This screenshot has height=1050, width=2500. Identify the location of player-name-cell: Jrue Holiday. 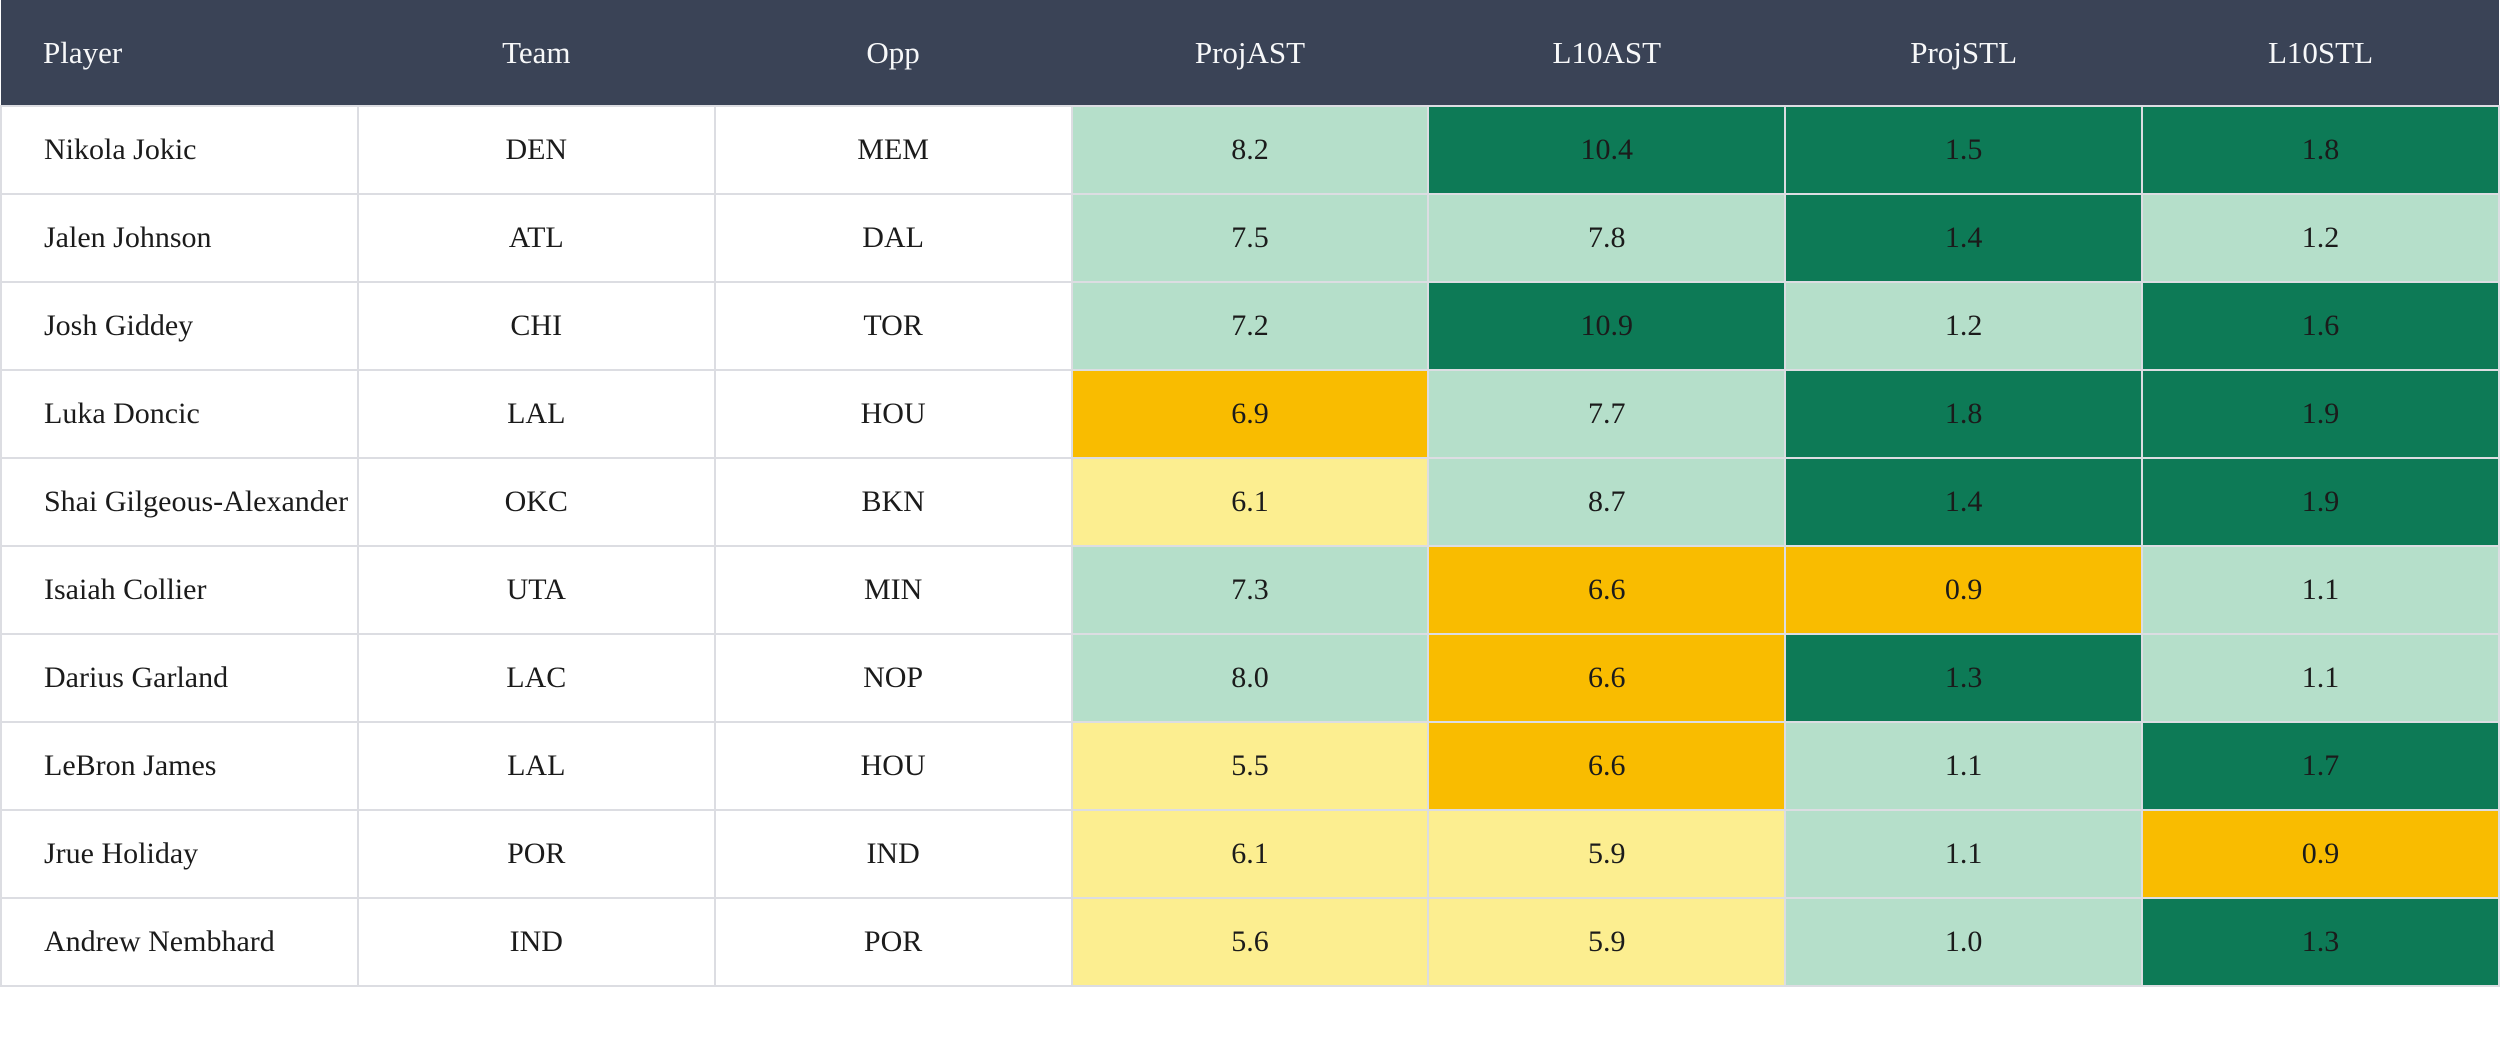
(179, 854).